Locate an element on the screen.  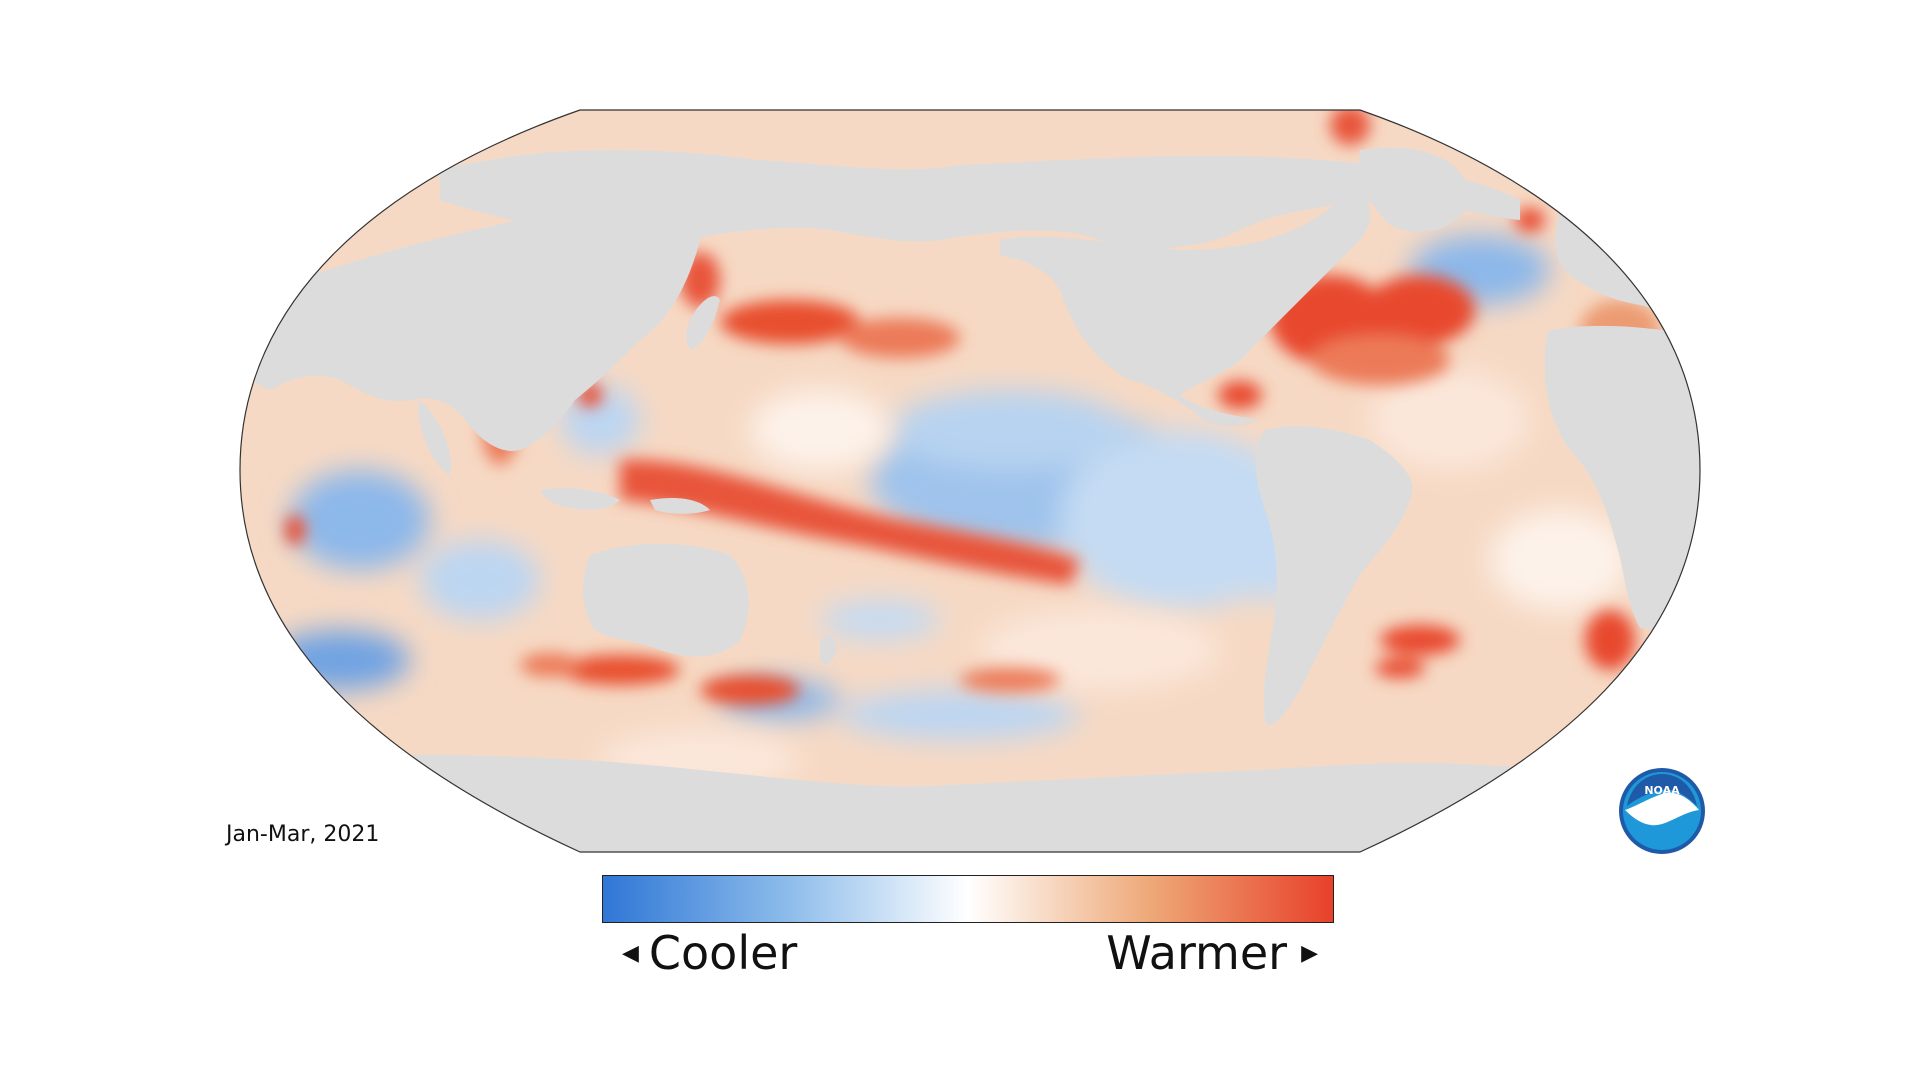
noaa-logo-text: NOAA is located at coordinates (1662, 790).